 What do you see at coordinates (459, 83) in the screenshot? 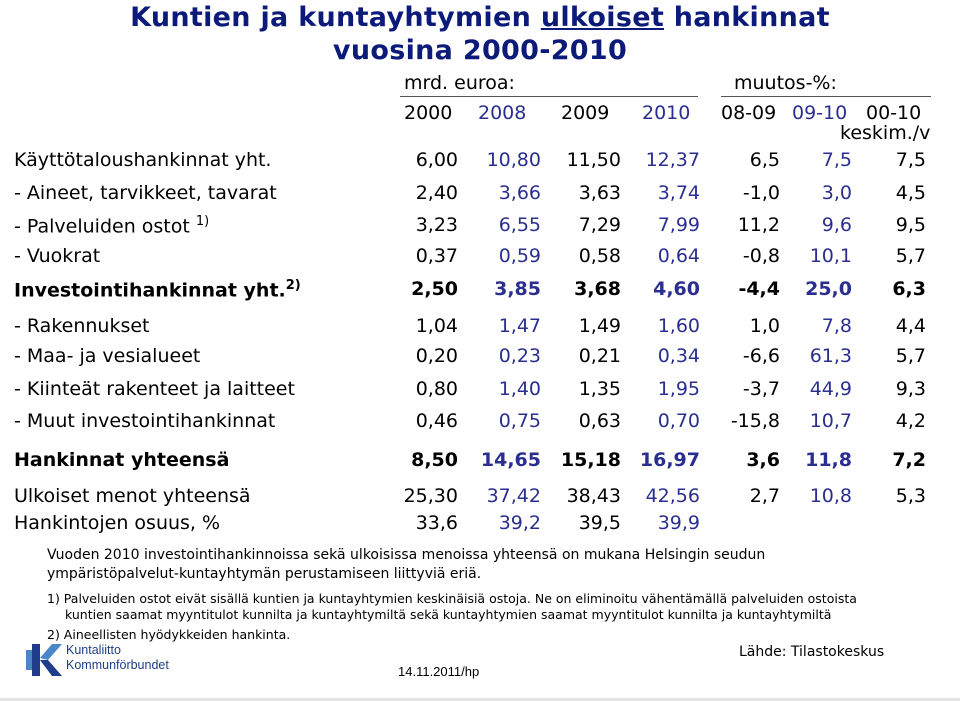
I see `header-group-mrd: mrd. euroa:` at bounding box center [459, 83].